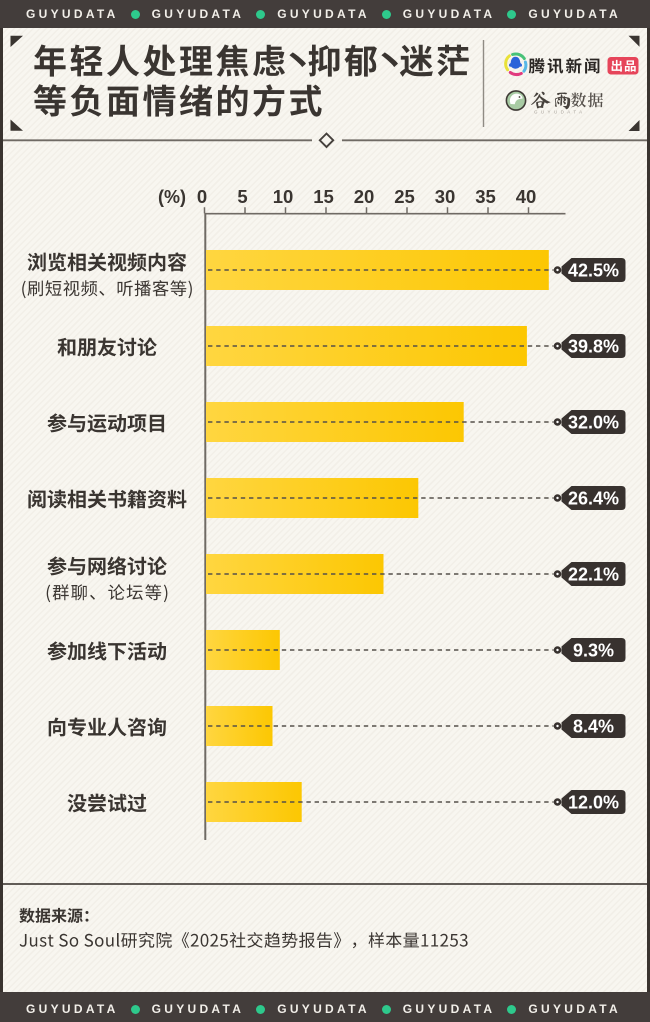 The width and height of the screenshot is (650, 1022). What do you see at coordinates (485, 196) in the screenshot?
I see `svg-text: 35` at bounding box center [485, 196].